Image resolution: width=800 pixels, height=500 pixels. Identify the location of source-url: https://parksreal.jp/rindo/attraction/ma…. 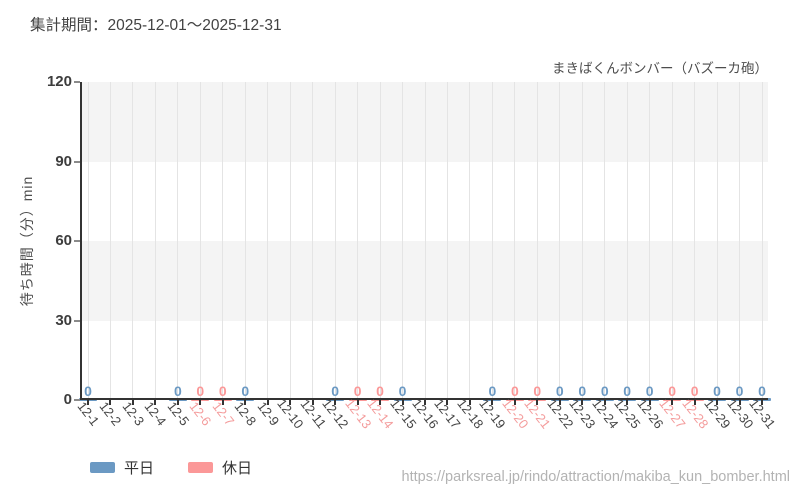
(595, 477).